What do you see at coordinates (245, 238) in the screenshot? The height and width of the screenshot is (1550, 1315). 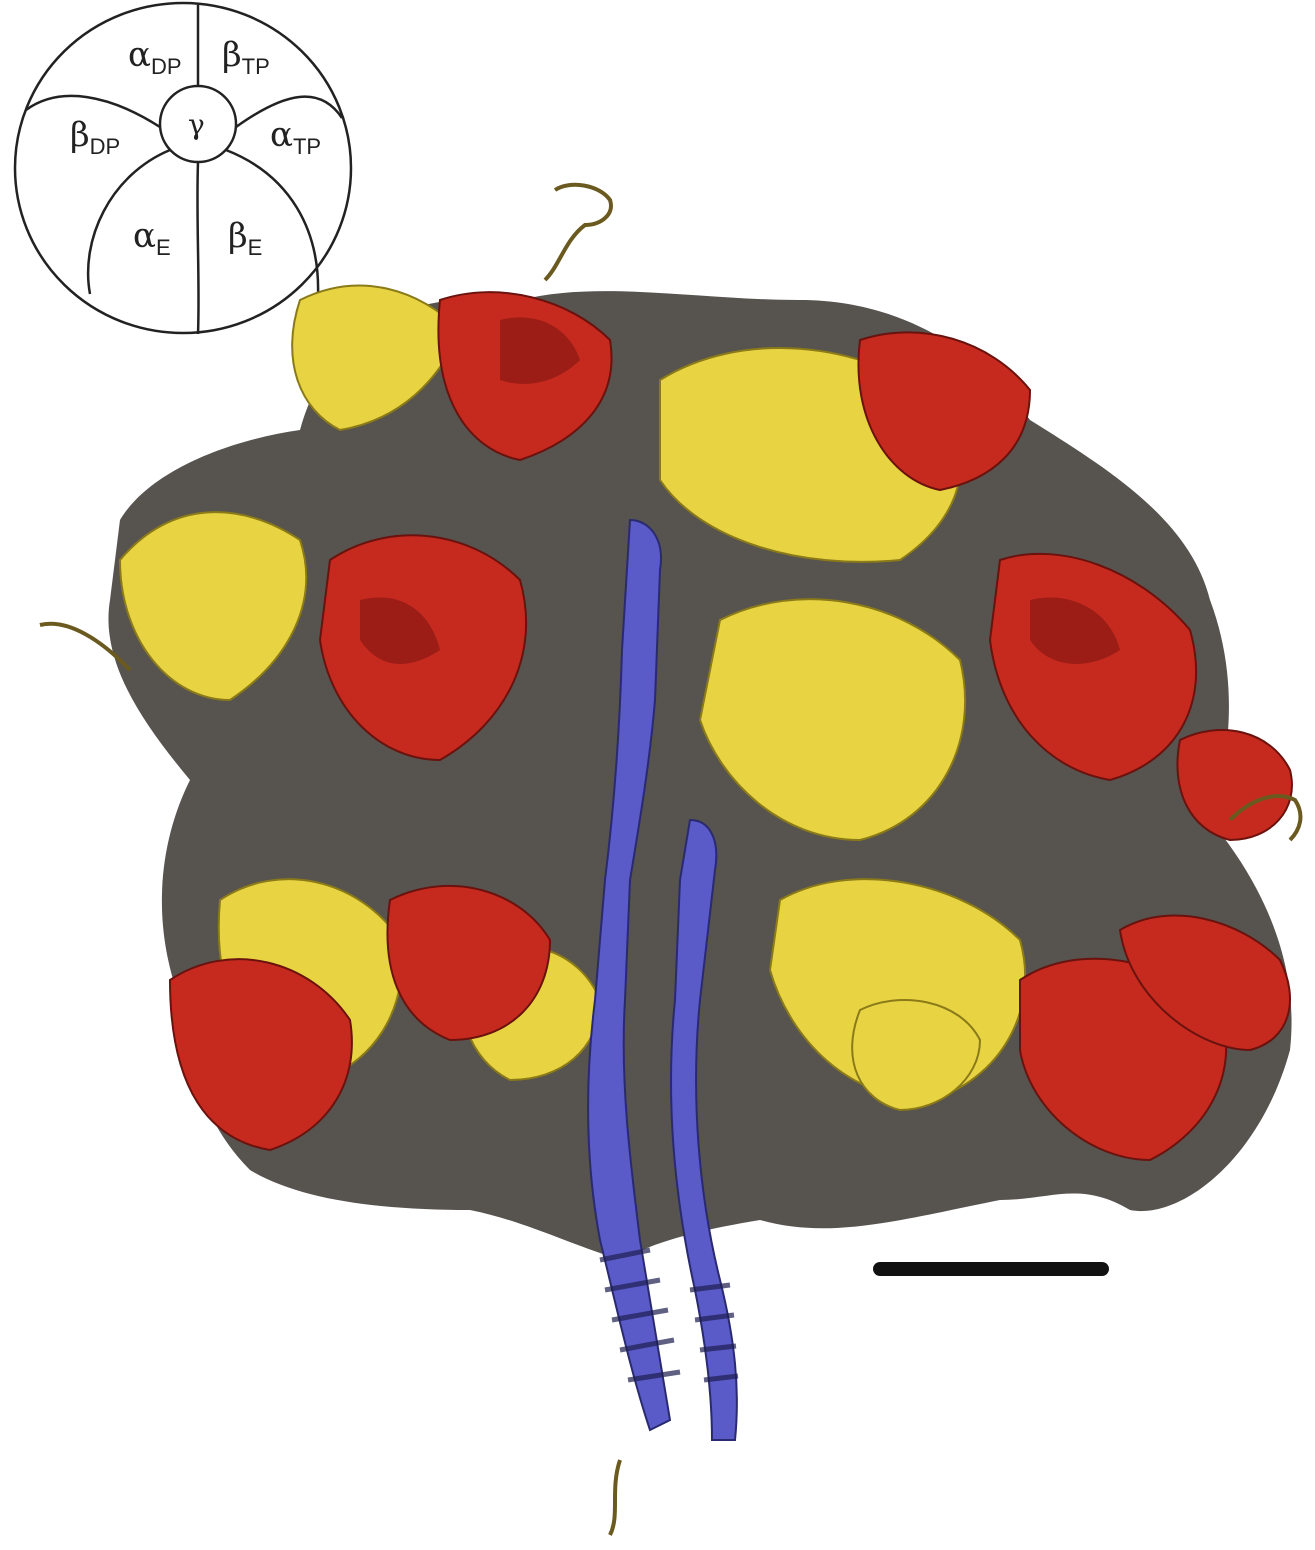 I see `label-beta-e: βE` at bounding box center [245, 238].